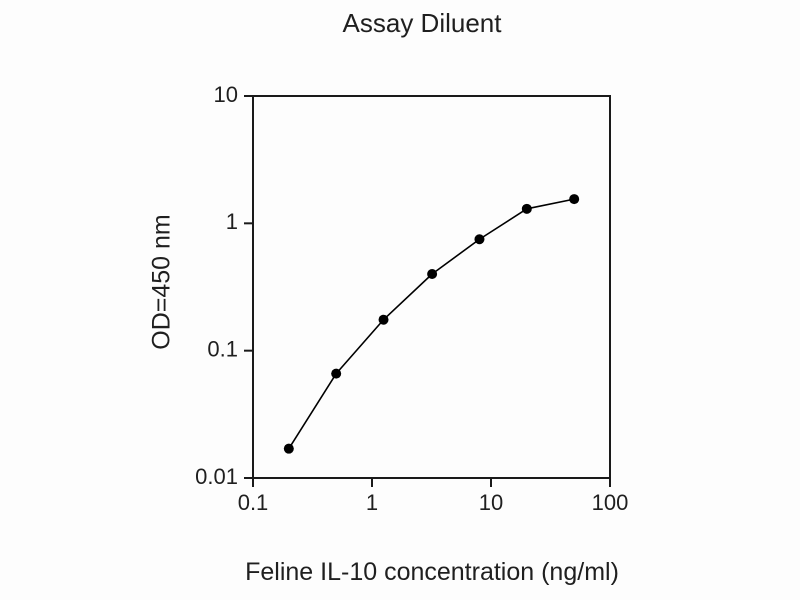 This screenshot has height=600, width=800. I want to click on y-tick-label: 0.01, so click(216, 476).